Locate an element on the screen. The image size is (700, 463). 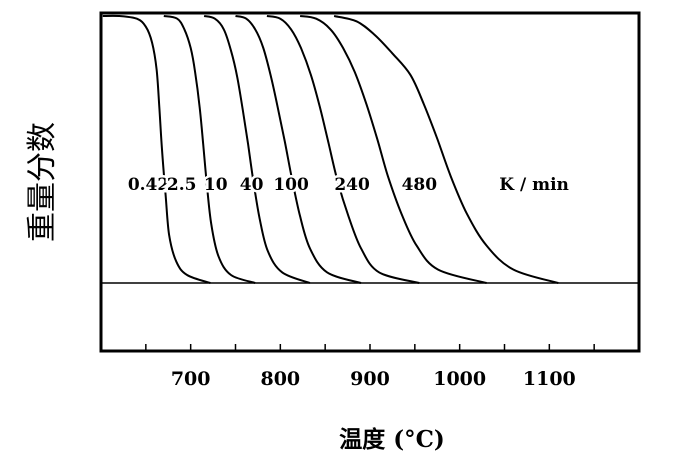
curve-label: 10 is located at coordinates (216, 185).